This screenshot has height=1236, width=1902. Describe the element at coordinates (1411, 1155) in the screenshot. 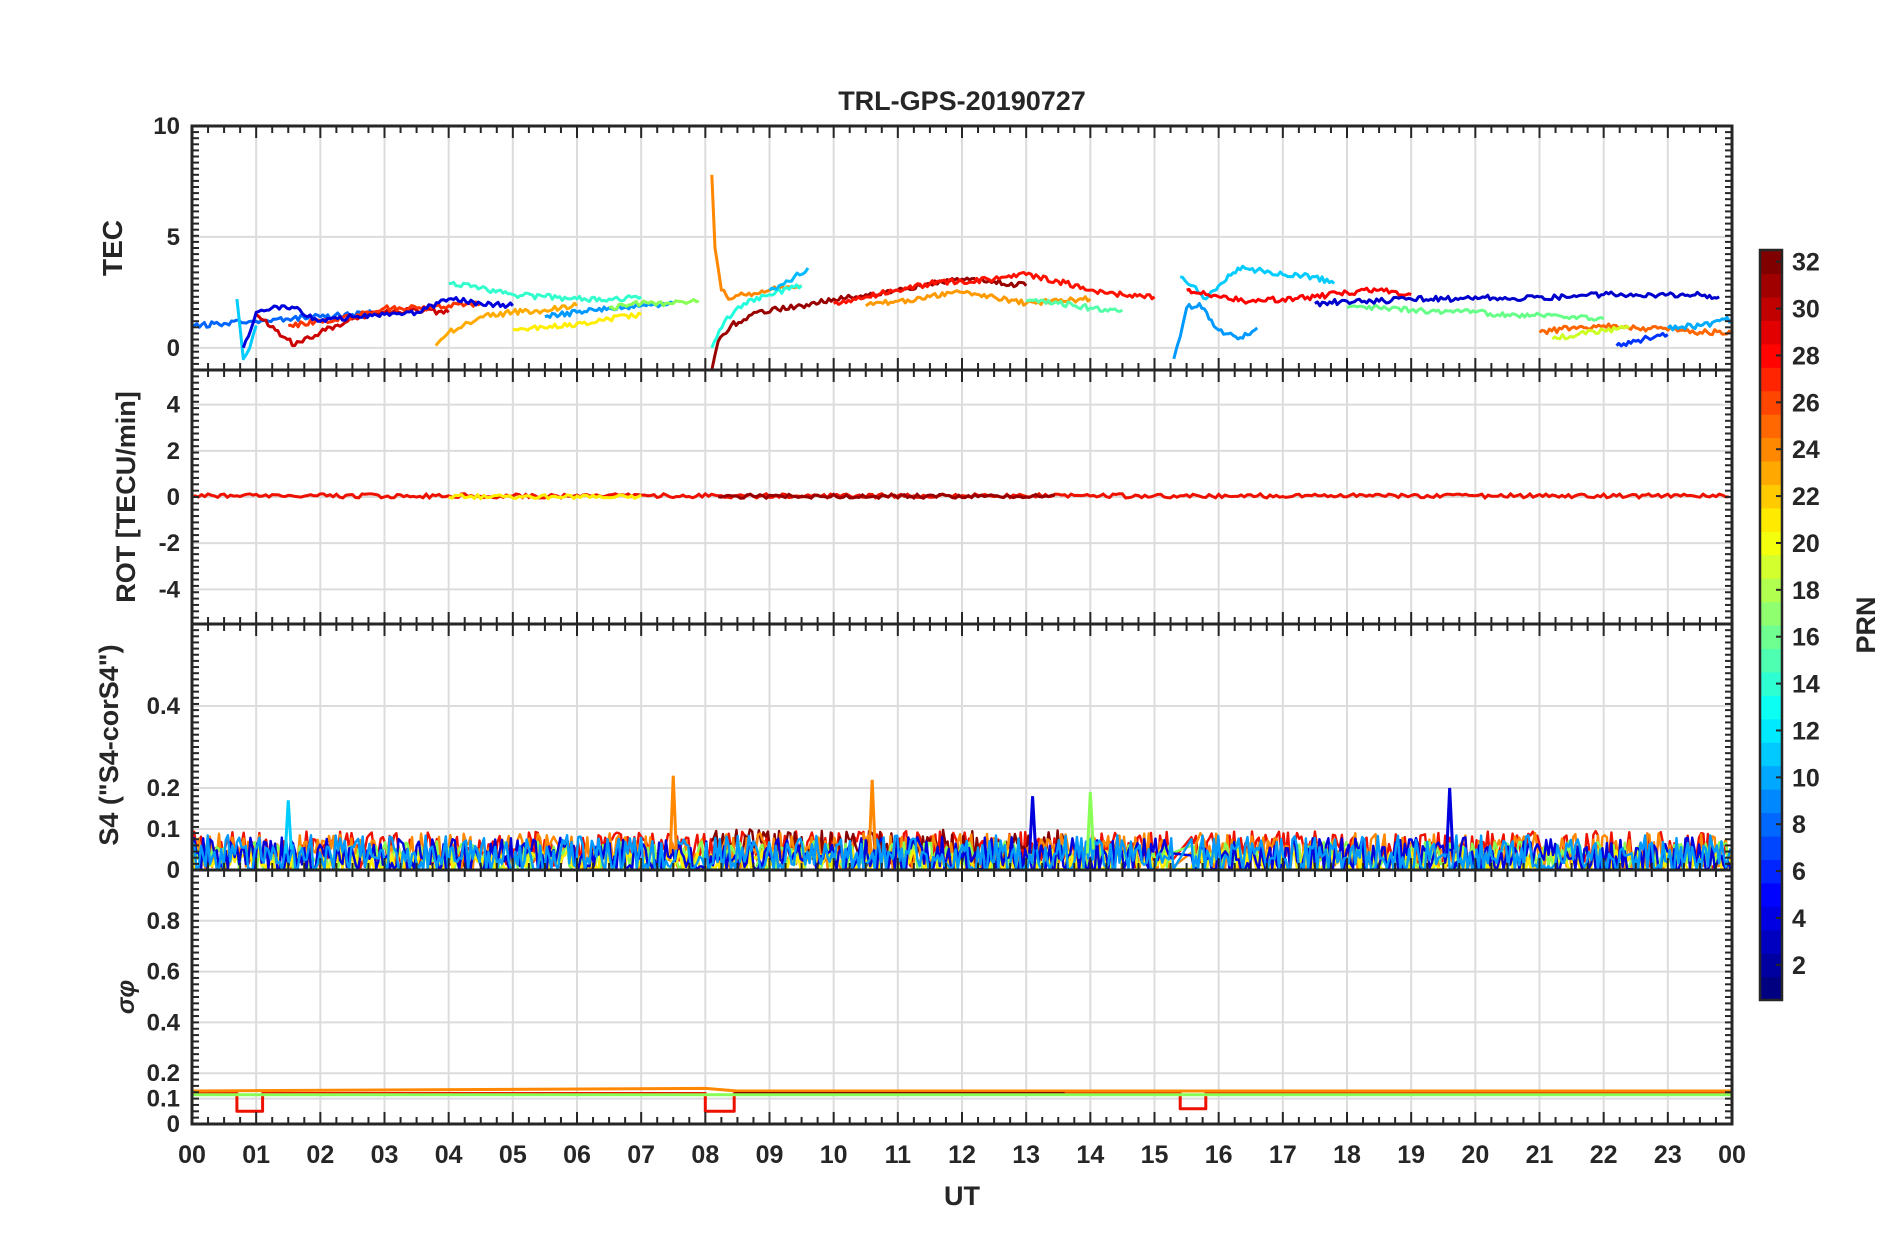

I see `x-tick-label: 19` at that location.